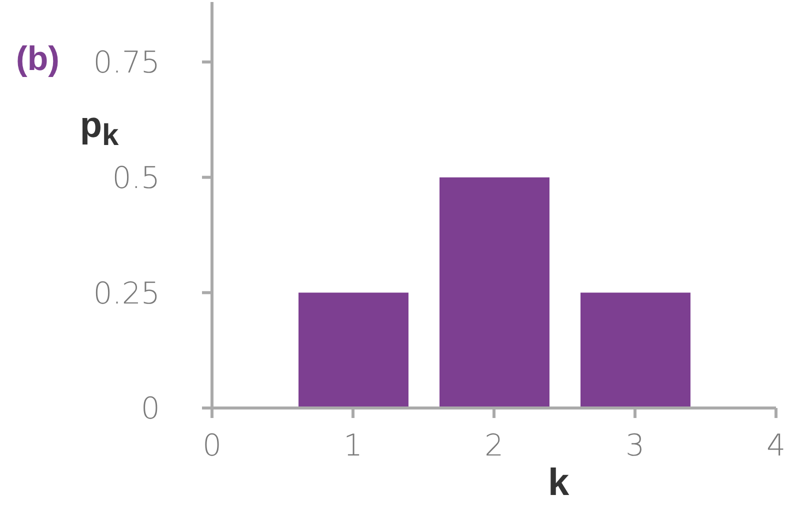 Image resolution: width=788 pixels, height=509 pixels. Describe the element at coordinates (212, 446) in the screenshot. I see `x-tick-label: 0` at that location.